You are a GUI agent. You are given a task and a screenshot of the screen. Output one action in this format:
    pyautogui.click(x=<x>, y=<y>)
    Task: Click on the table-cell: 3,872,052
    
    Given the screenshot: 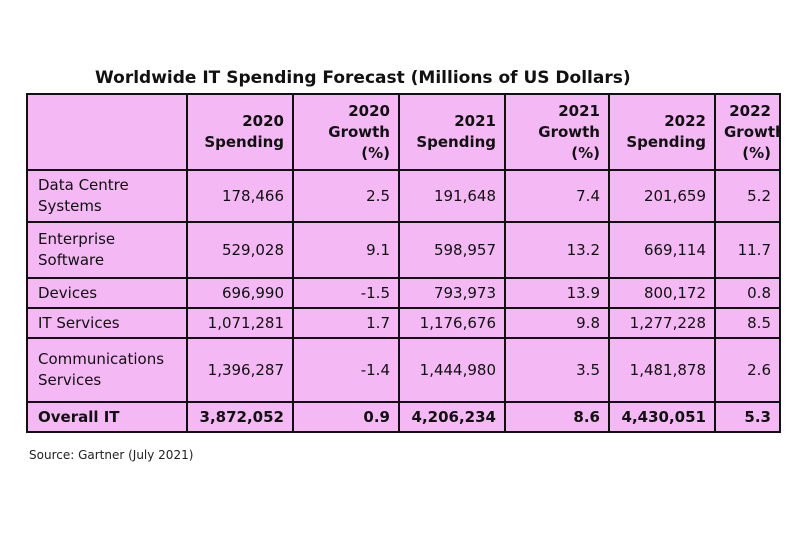 What is the action you would take?
    pyautogui.click(x=240, y=417)
    